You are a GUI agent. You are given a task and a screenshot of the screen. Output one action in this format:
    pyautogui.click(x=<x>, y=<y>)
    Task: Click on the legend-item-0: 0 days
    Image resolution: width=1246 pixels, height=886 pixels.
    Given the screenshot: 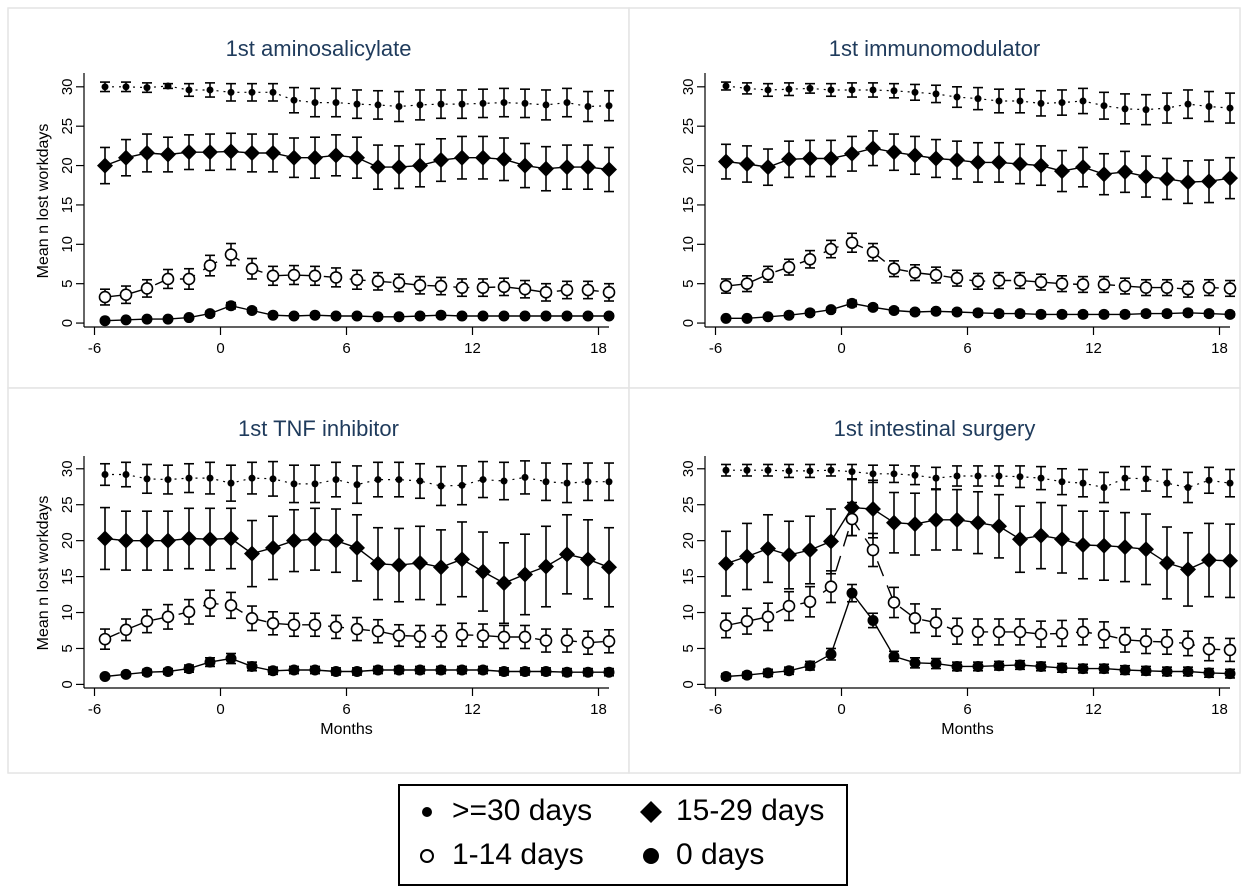 What is the action you would take?
    pyautogui.click(x=700, y=855)
    